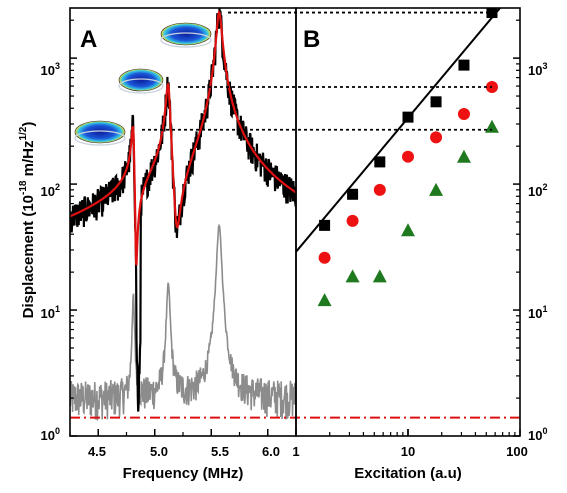 The height and width of the screenshot is (493, 567). Describe the element at coordinates (141, 81) in the screenshot. I see `mode-shape-2-inset` at that location.